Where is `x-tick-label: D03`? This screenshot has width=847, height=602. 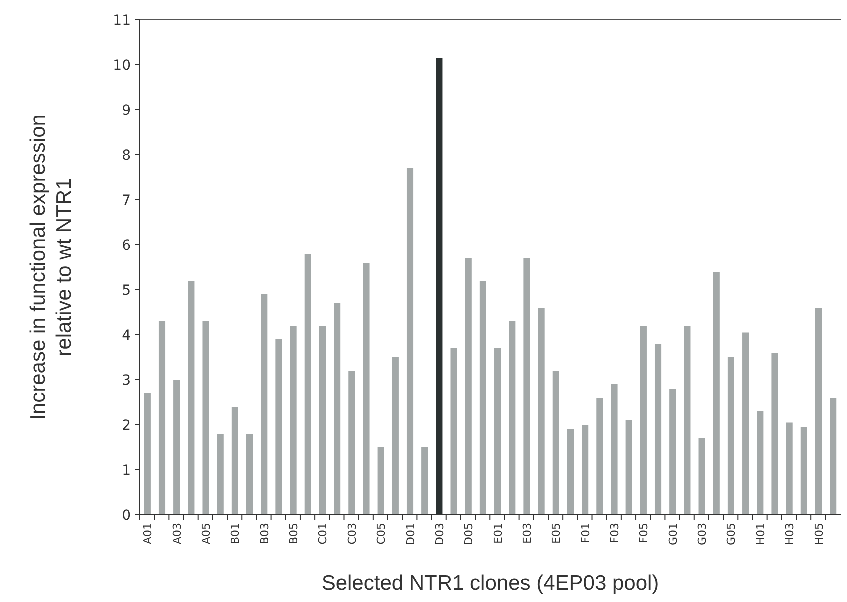
x-tick-label: D03 is located at coordinates (439, 534).